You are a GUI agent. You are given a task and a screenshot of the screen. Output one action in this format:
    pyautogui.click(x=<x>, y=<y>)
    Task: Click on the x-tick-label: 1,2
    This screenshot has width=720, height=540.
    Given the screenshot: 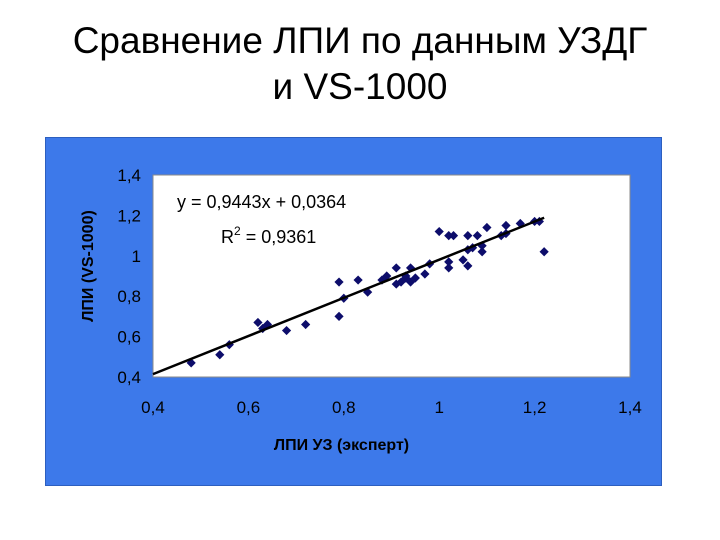 What is the action you would take?
    pyautogui.click(x=535, y=407)
    